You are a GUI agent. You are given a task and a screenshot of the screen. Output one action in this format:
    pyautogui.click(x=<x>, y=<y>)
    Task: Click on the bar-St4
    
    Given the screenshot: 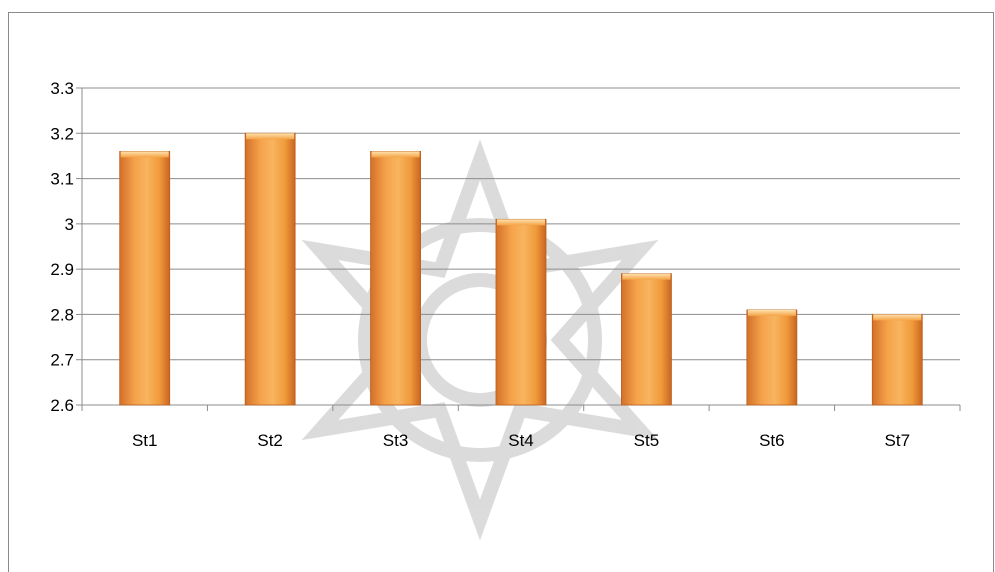 What is the action you would take?
    pyautogui.click(x=521, y=312)
    